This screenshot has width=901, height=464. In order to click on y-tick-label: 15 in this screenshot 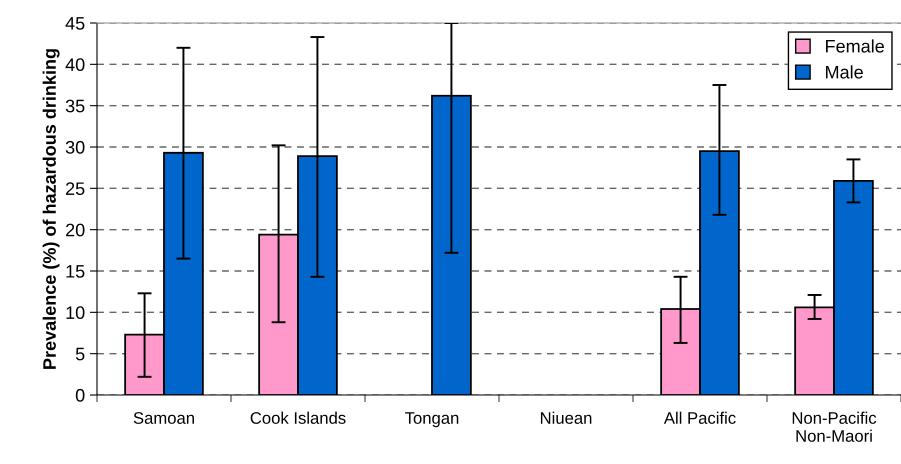, I will do `click(75, 271)`.